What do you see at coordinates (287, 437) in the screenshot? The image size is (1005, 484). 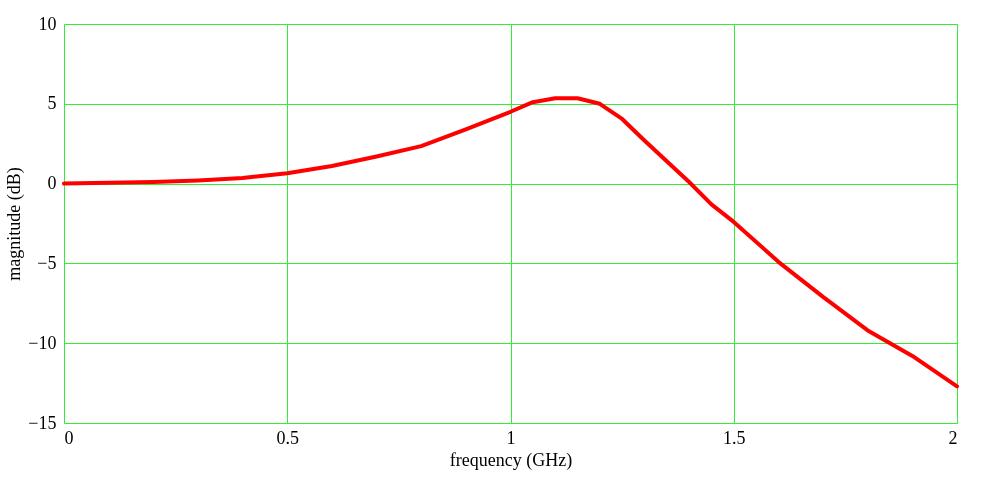 I see `x-tick-label: 0.5` at bounding box center [287, 437].